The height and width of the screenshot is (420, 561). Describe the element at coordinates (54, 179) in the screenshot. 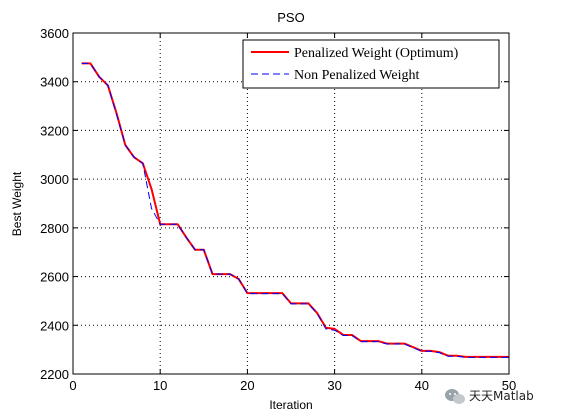

I see `y-tick-label: 3000` at that location.